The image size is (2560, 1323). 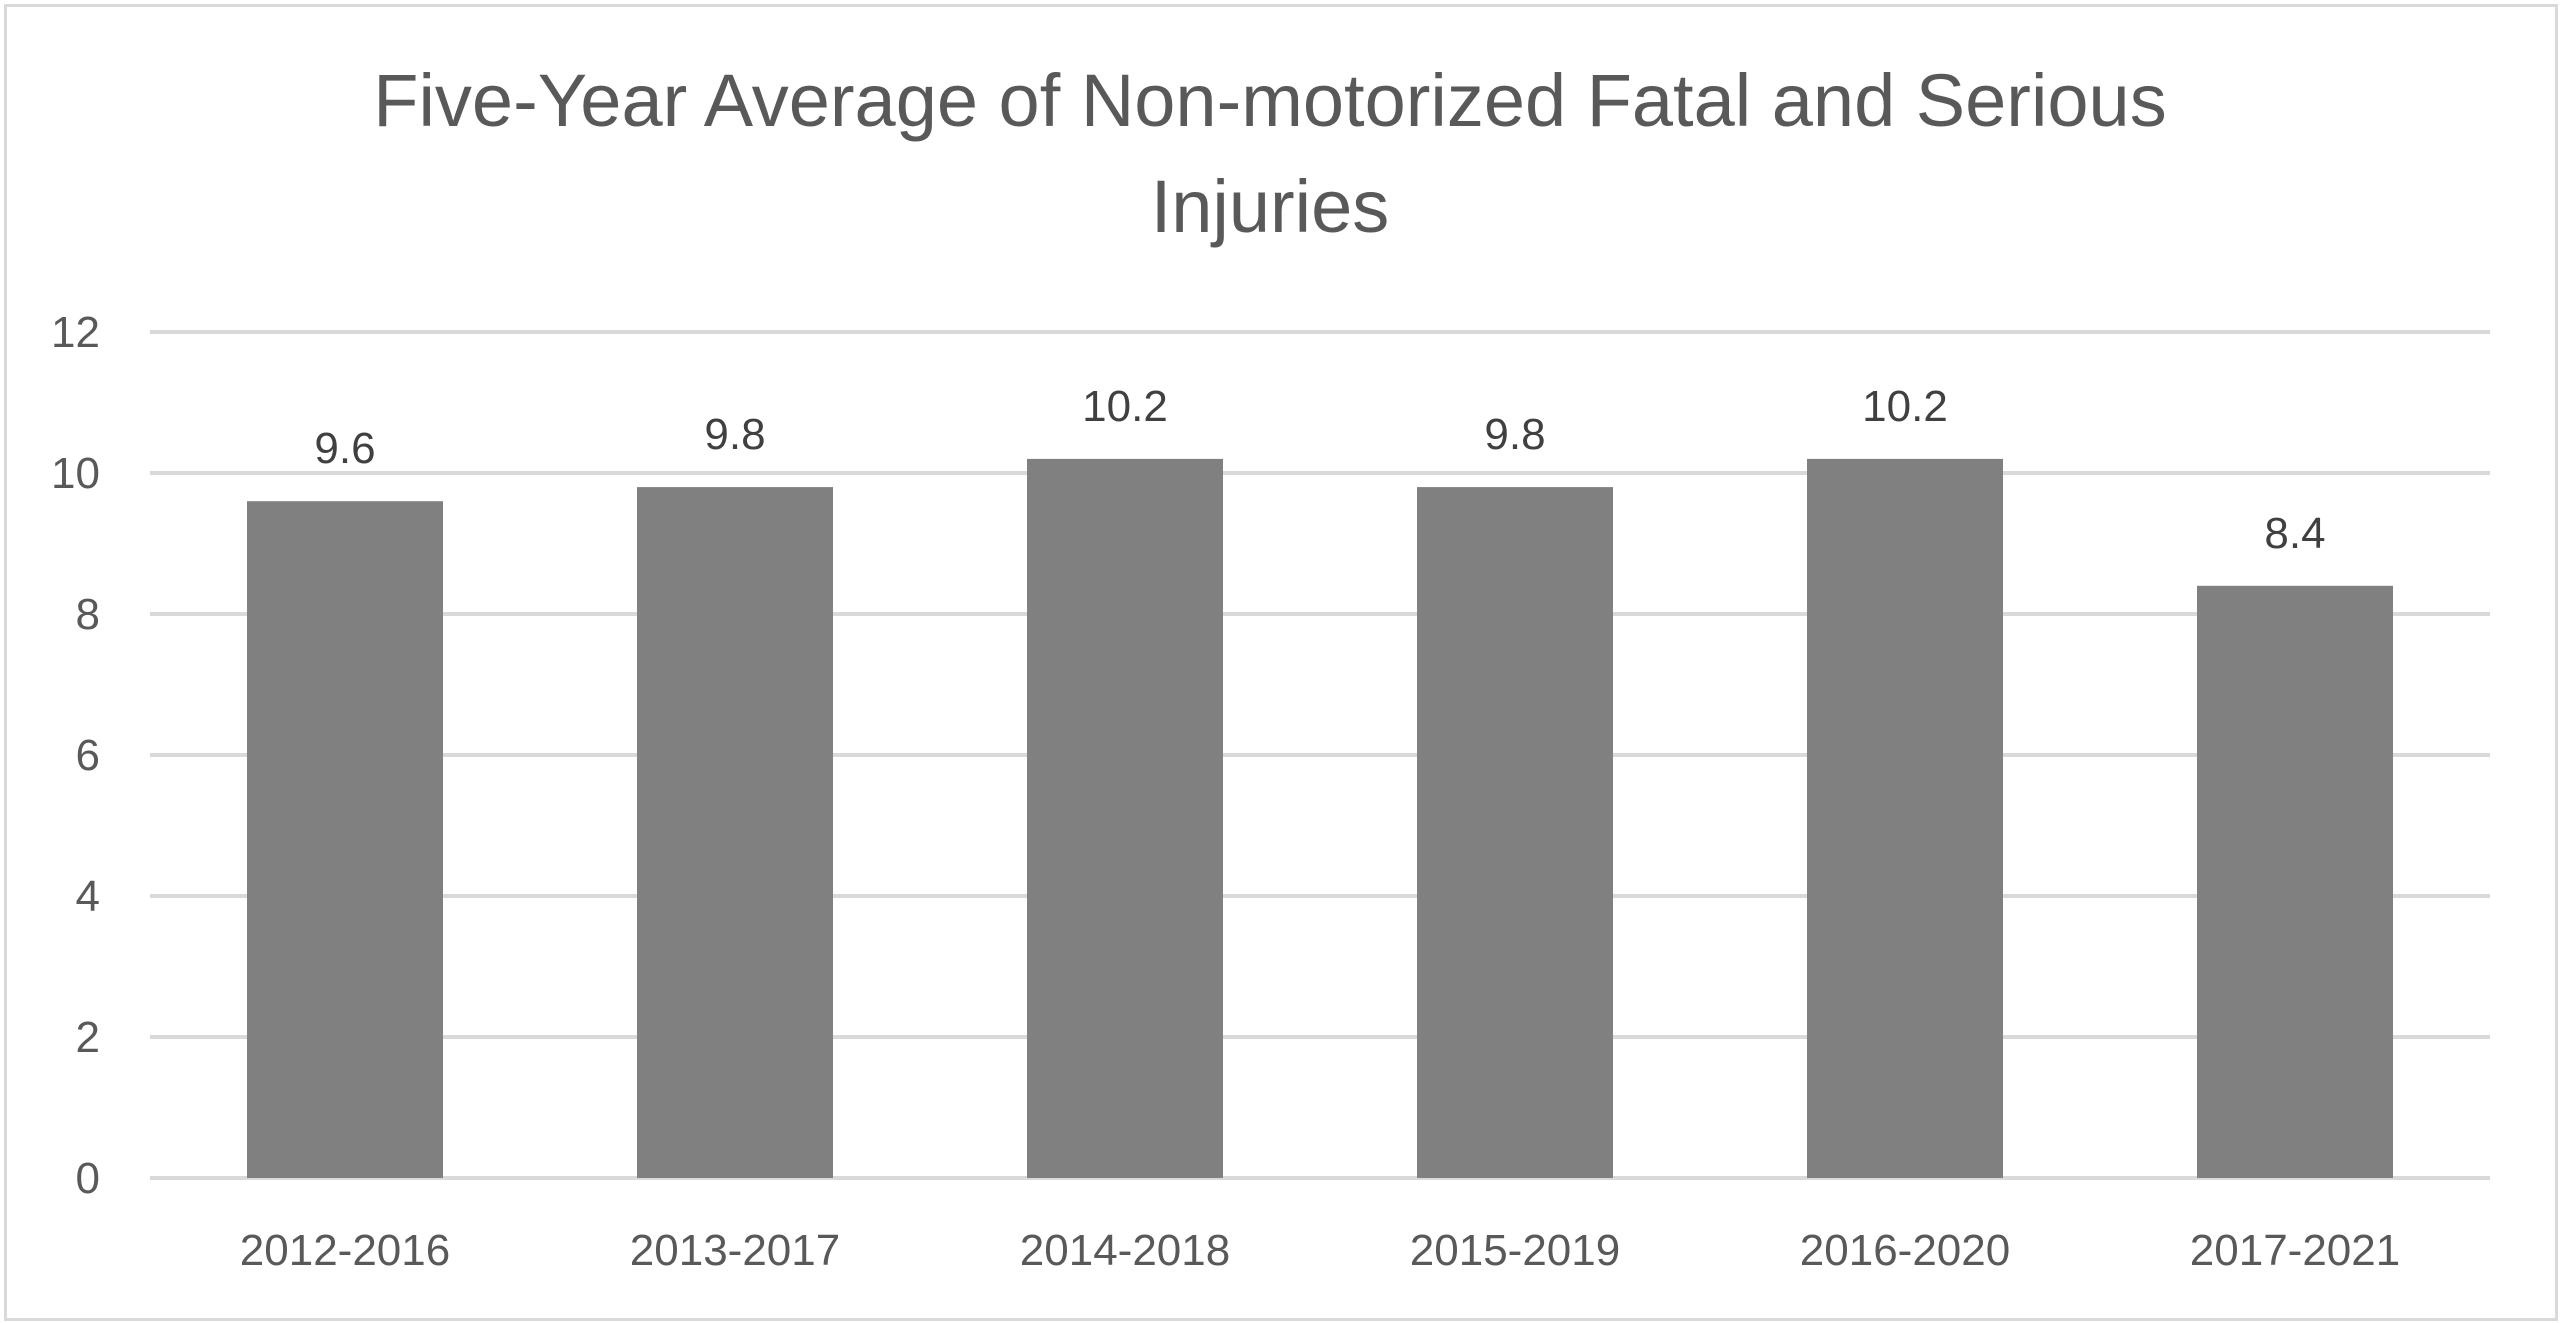 I want to click on x-tick-label: 2015-2019, so click(x=1515, y=1250).